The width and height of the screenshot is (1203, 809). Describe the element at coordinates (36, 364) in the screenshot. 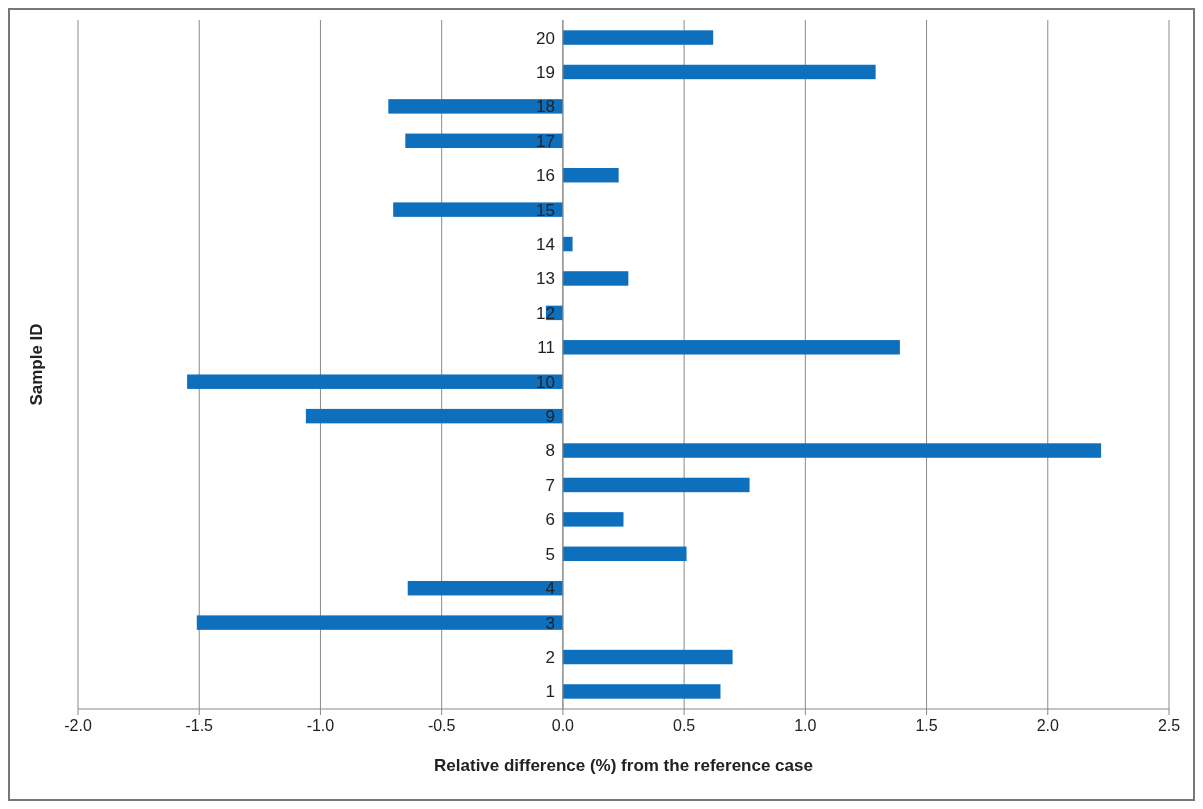

I see `y-axis-title: Sample ID` at that location.